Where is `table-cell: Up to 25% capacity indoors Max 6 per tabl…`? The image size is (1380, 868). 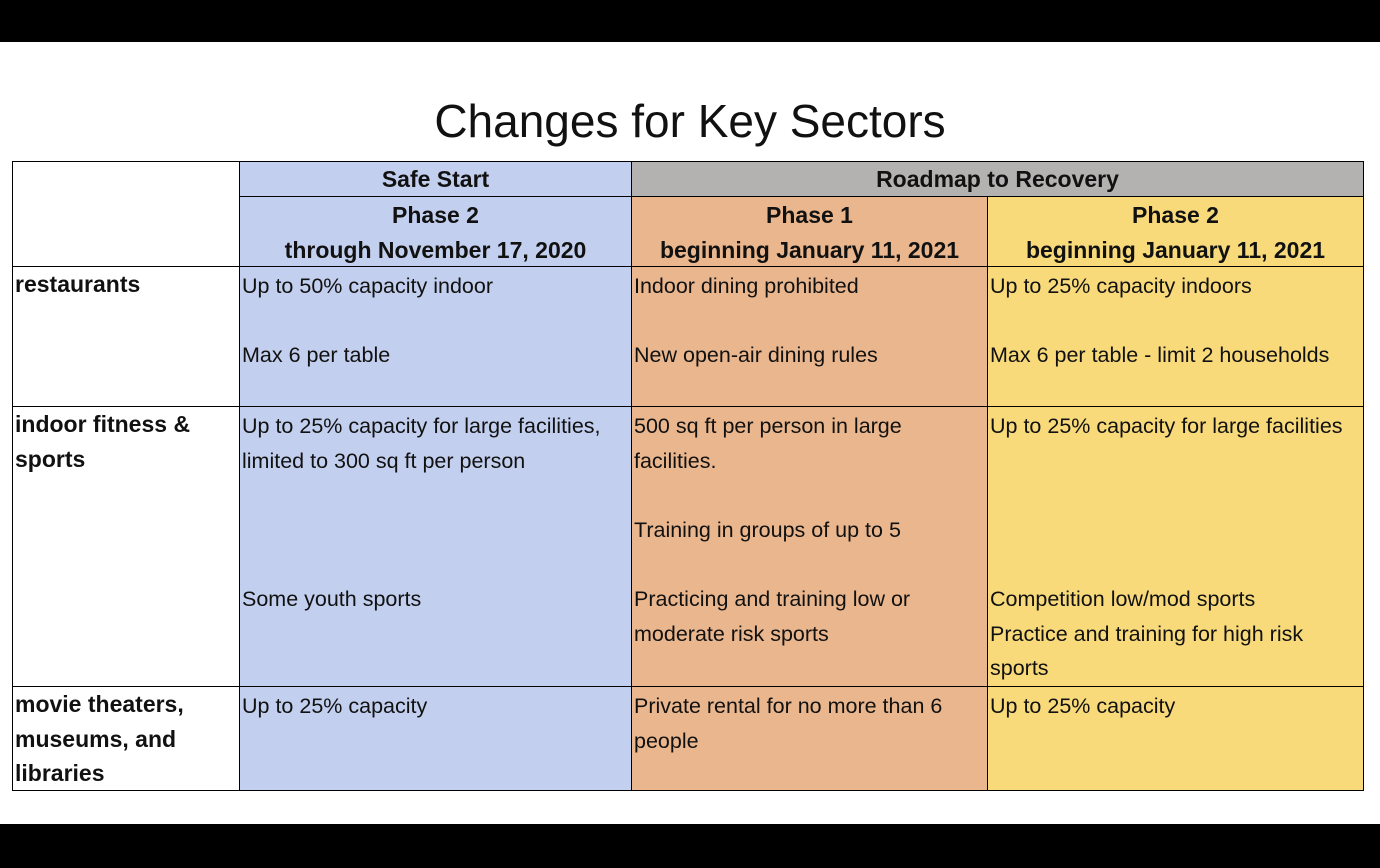 table-cell: Up to 25% capacity indoors Max 6 per tabl… is located at coordinates (1175, 336).